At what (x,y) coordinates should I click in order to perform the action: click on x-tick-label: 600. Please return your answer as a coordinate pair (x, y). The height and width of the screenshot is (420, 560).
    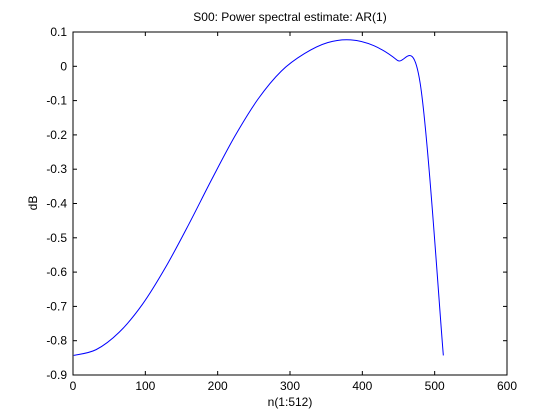
    Looking at the image, I should click on (507, 386).